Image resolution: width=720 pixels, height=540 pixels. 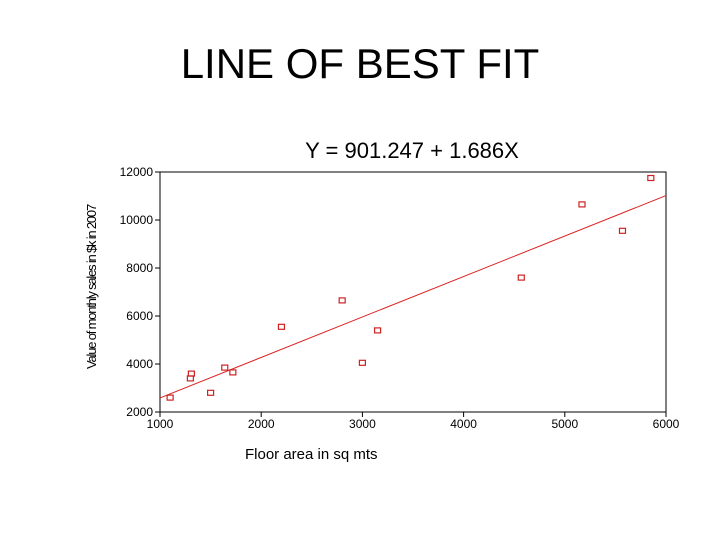 What do you see at coordinates (311, 454) in the screenshot?
I see `x-axis-label: Floor area in sq mts` at bounding box center [311, 454].